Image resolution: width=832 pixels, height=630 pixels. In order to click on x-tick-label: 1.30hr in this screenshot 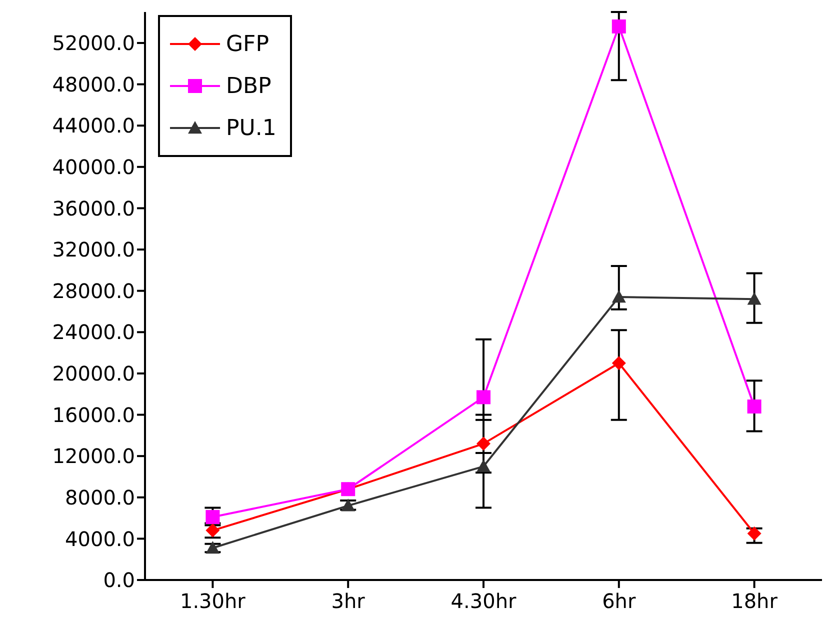, I will do `click(213, 601)`.